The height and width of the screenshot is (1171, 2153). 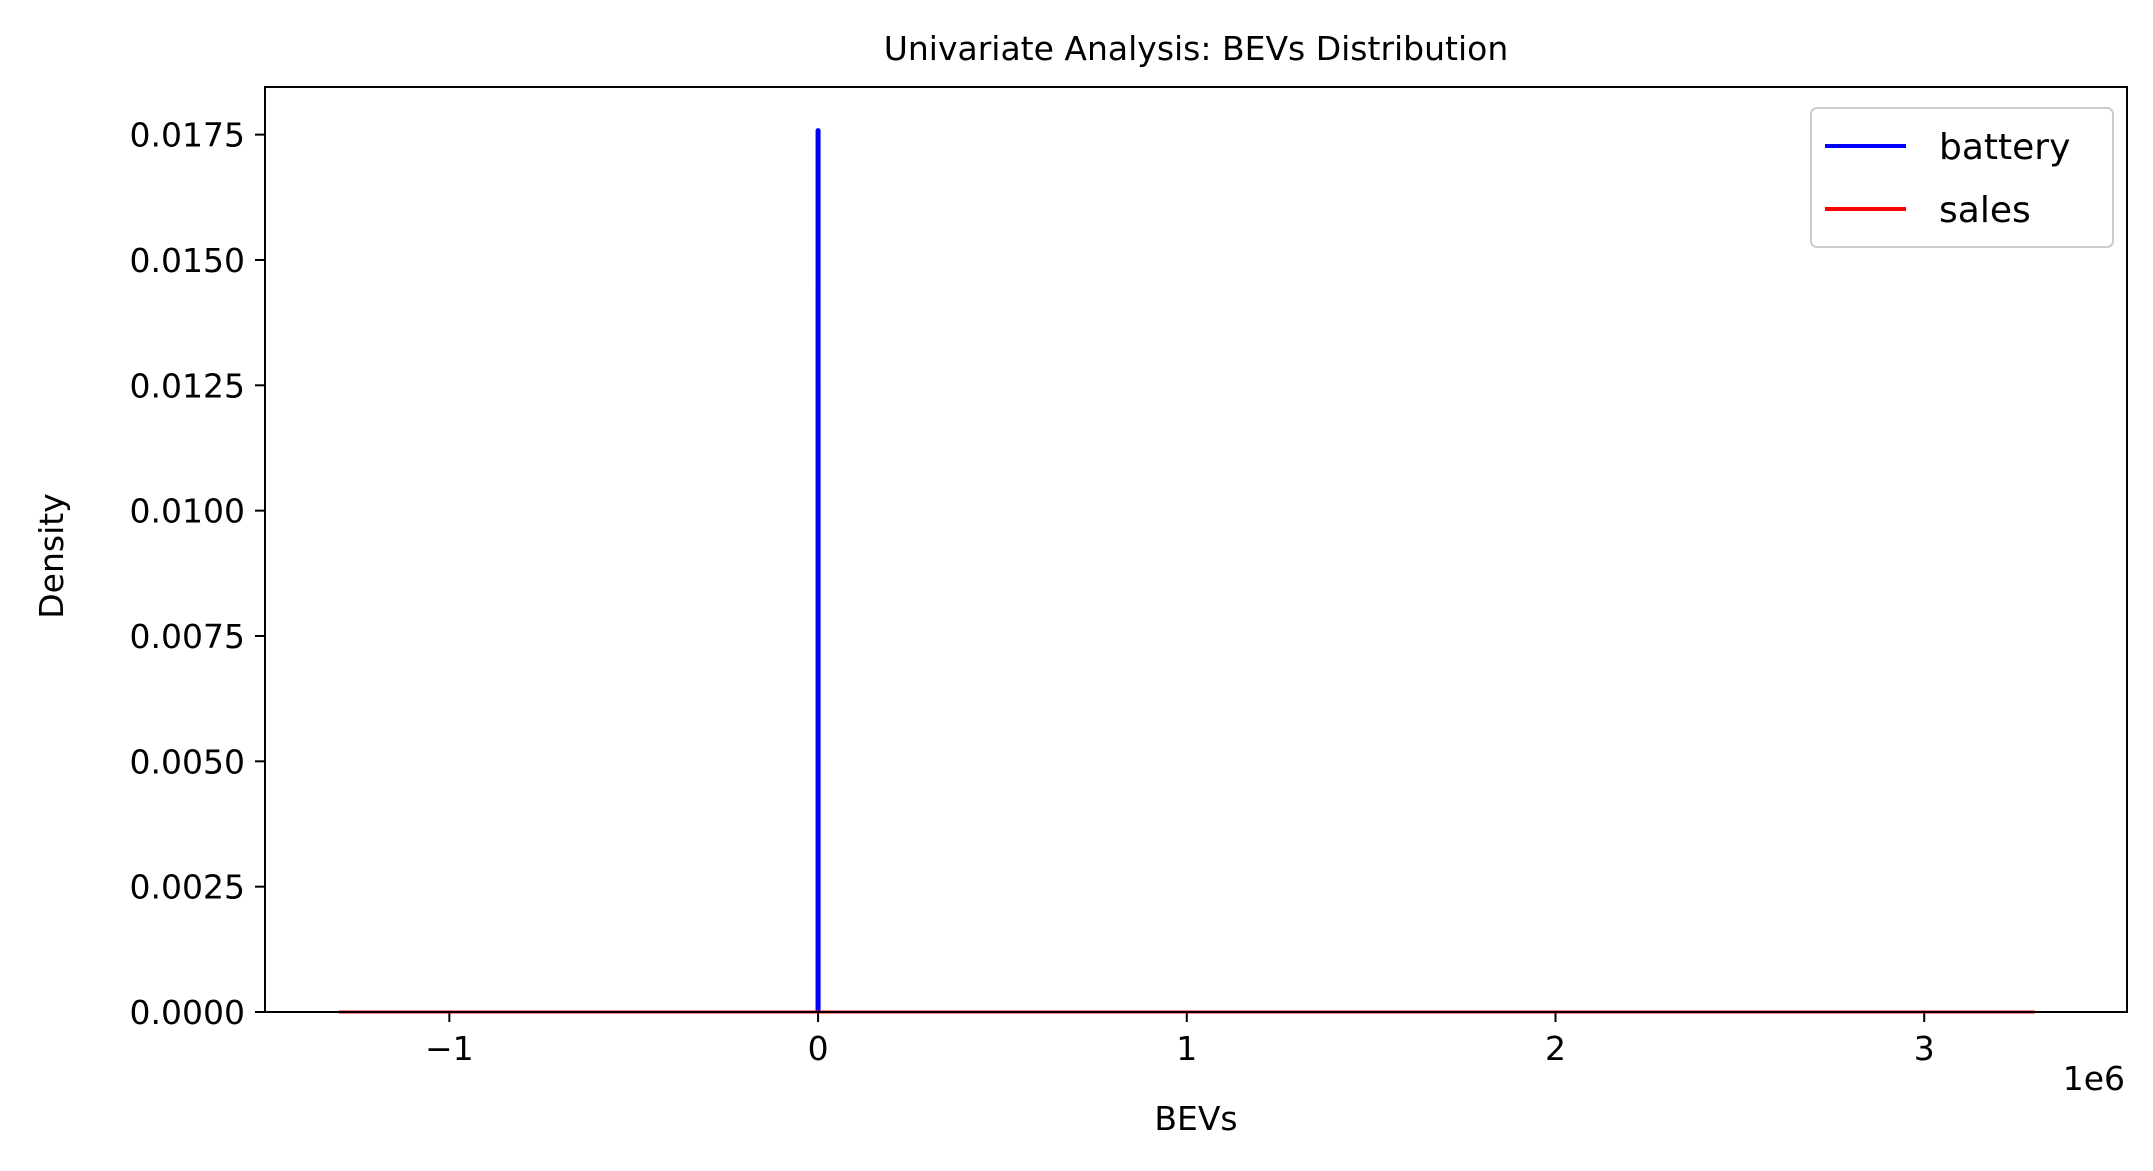 I want to click on x-tick-label: 1, so click(x=1186, y=1048).